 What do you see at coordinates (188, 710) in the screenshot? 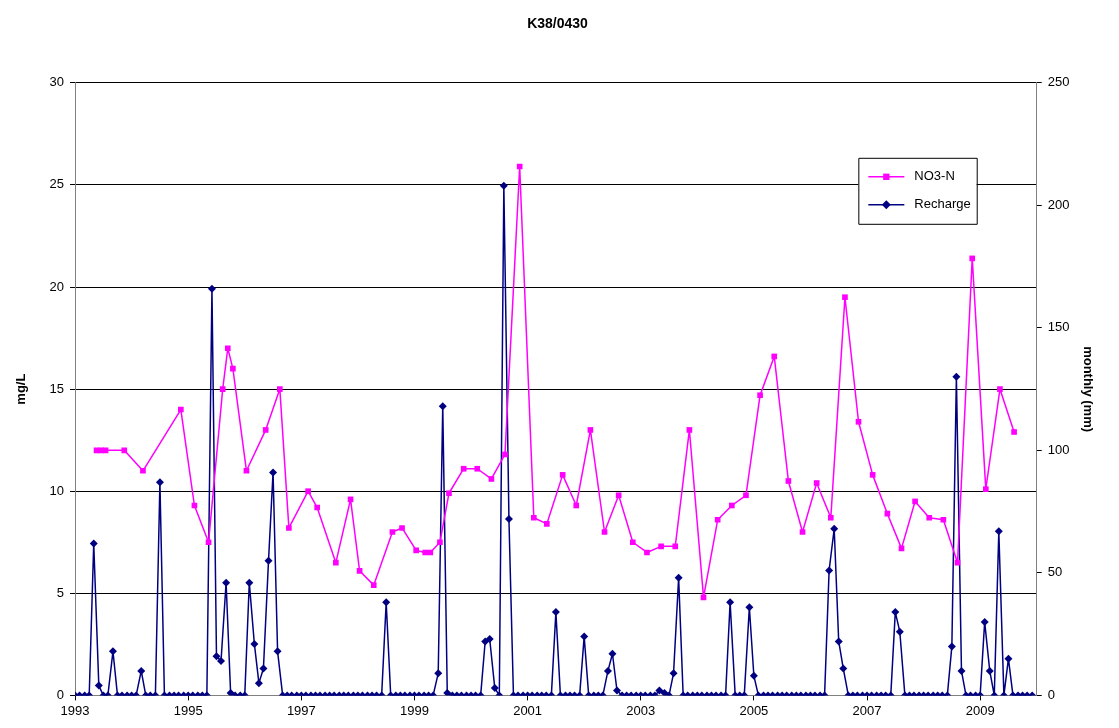
I see `x-tick-label: 1995` at bounding box center [188, 710].